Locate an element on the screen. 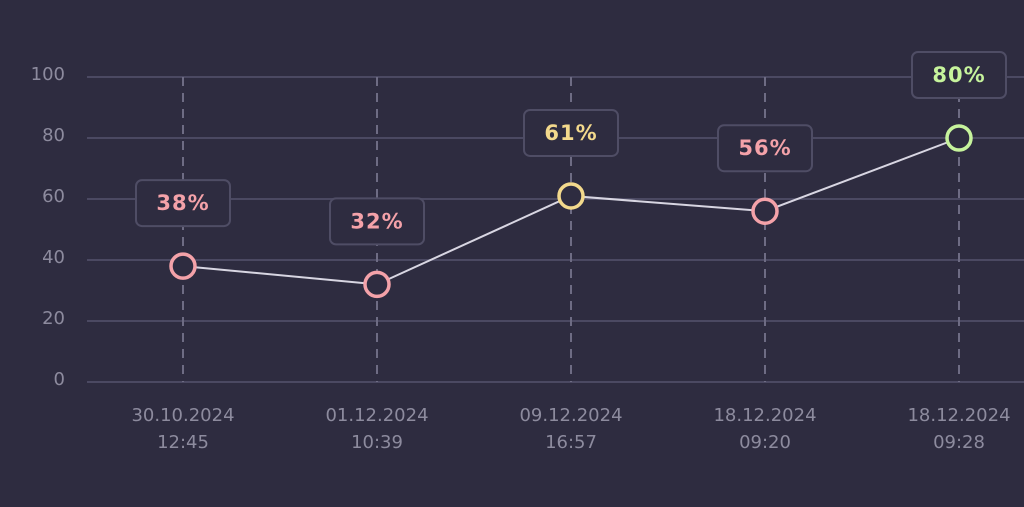  value-label: 80% is located at coordinates (958, 75).